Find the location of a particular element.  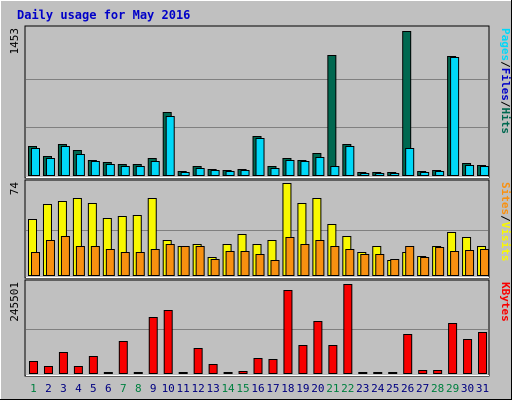

day-label-12: 12 is located at coordinates (198, 388).